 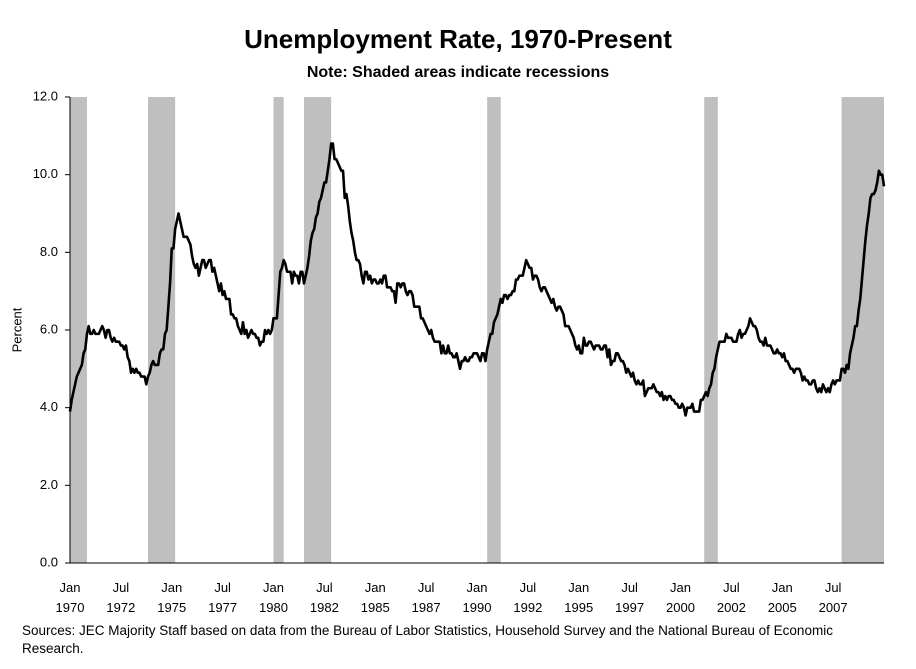 I want to click on x-tick-label: Jul 2002, so click(x=731, y=597).